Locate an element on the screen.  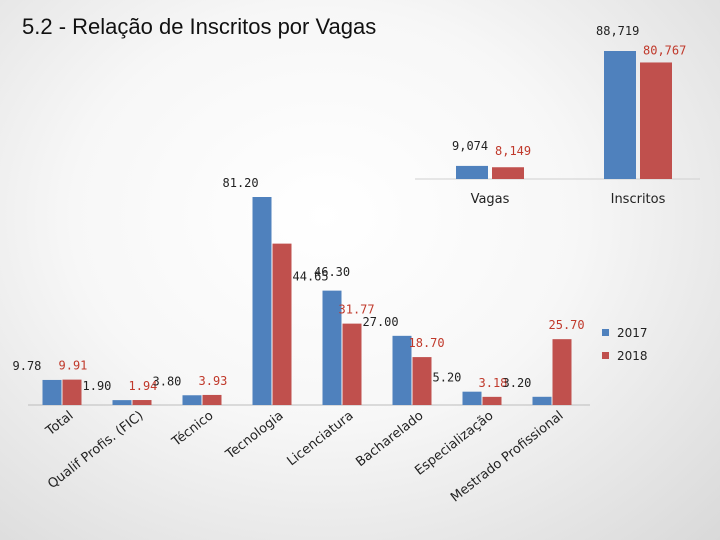
label-2017-0: 9.78 is located at coordinates (27, 366).